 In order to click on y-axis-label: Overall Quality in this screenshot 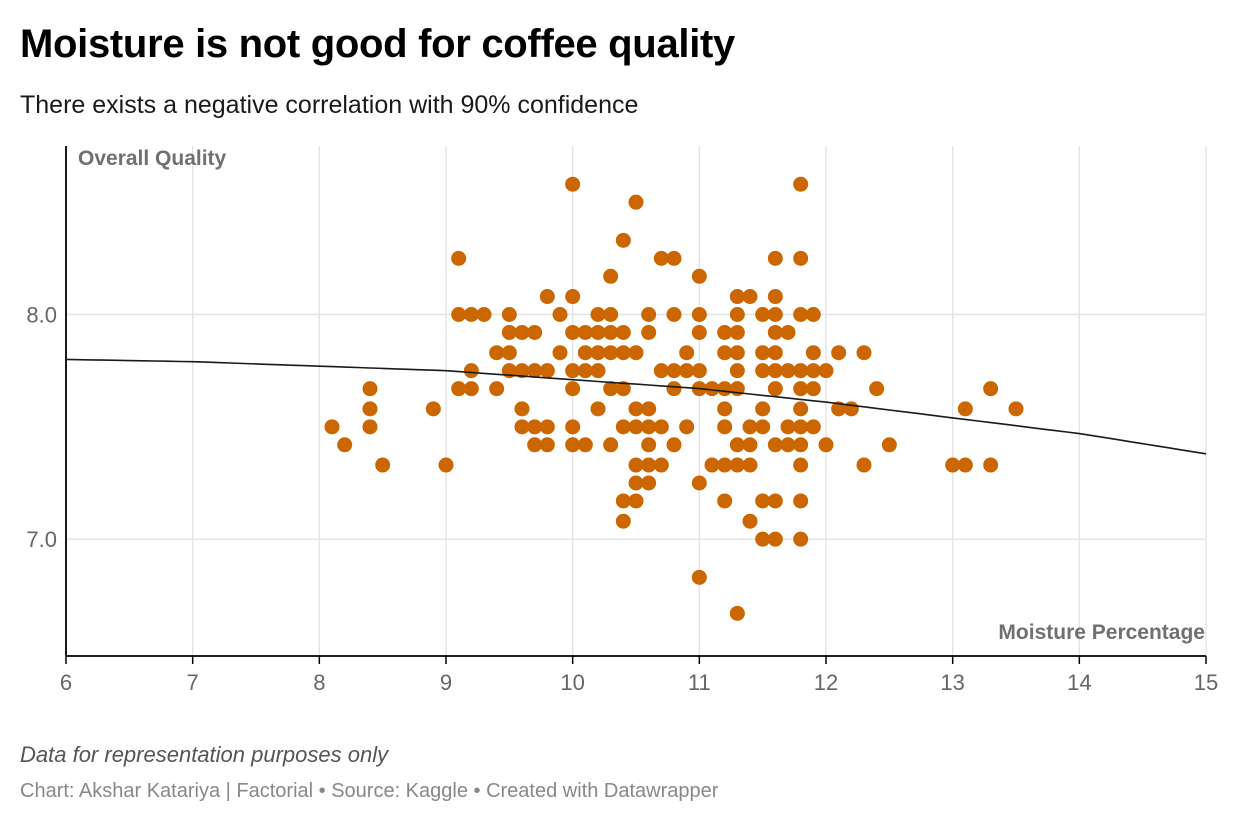, I will do `click(152, 158)`.